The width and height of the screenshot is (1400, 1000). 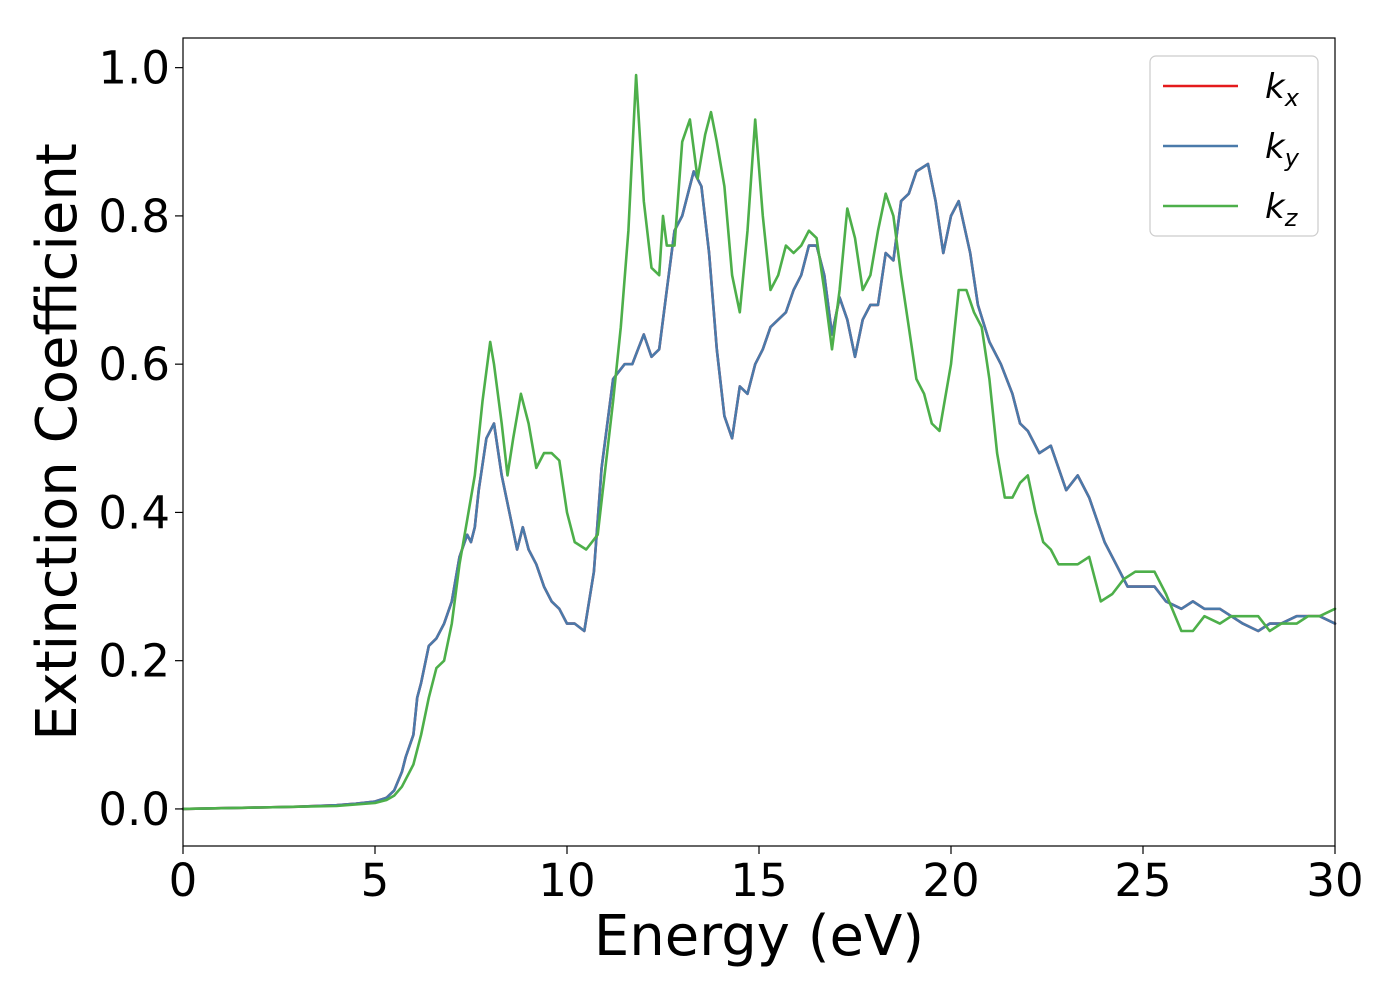 What do you see at coordinates (1282, 89) in the screenshot?
I see `legend-label-x: kx` at bounding box center [1282, 89].